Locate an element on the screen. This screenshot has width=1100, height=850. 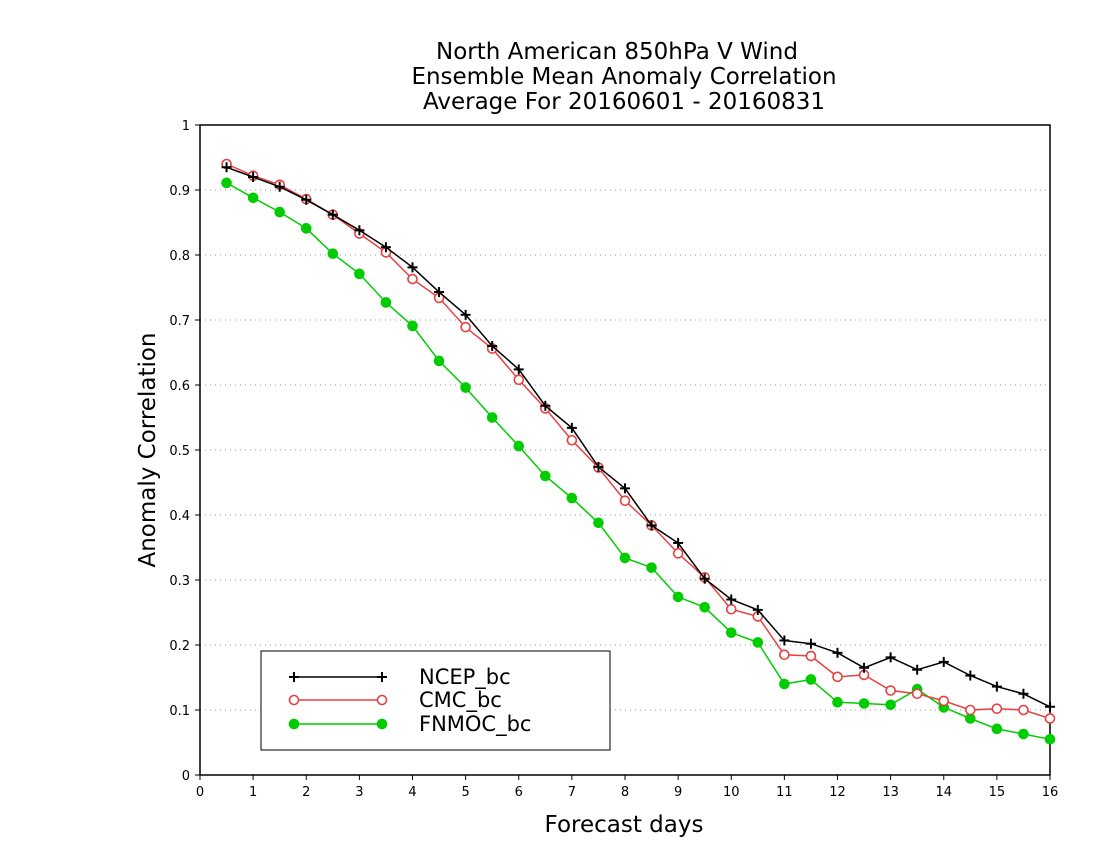
legend-entry-CMC_bc: CMC_bc is located at coordinates (395, 700).